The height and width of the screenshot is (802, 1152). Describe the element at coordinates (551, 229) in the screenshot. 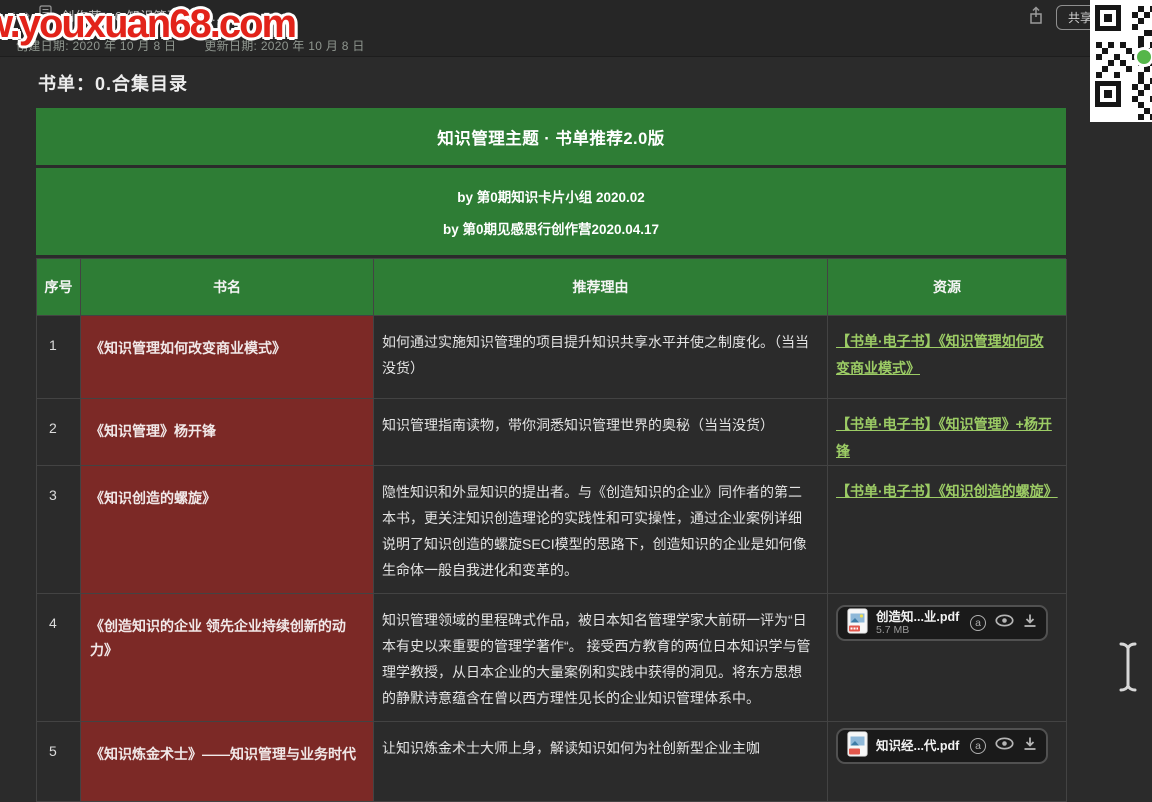

I see `banner-byline-2: by 第0期见感思行创作营2020.04.17` at that location.